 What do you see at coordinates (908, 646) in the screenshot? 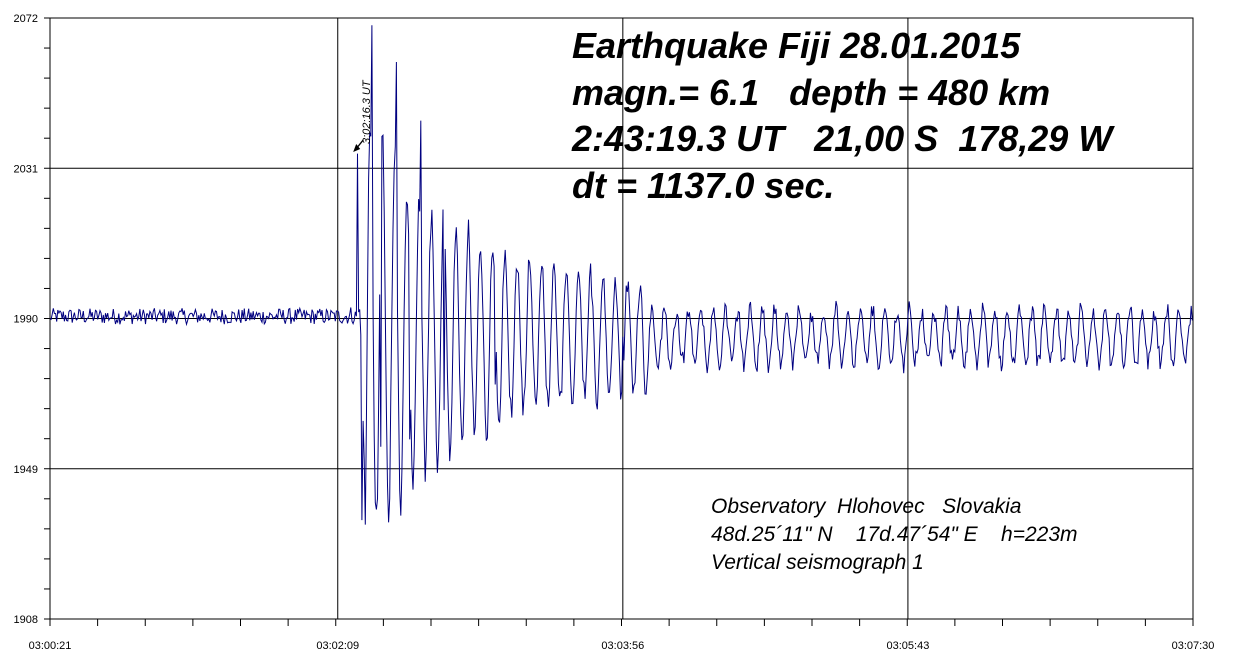
I see `x-tick-label: 03:05:43` at bounding box center [908, 646].